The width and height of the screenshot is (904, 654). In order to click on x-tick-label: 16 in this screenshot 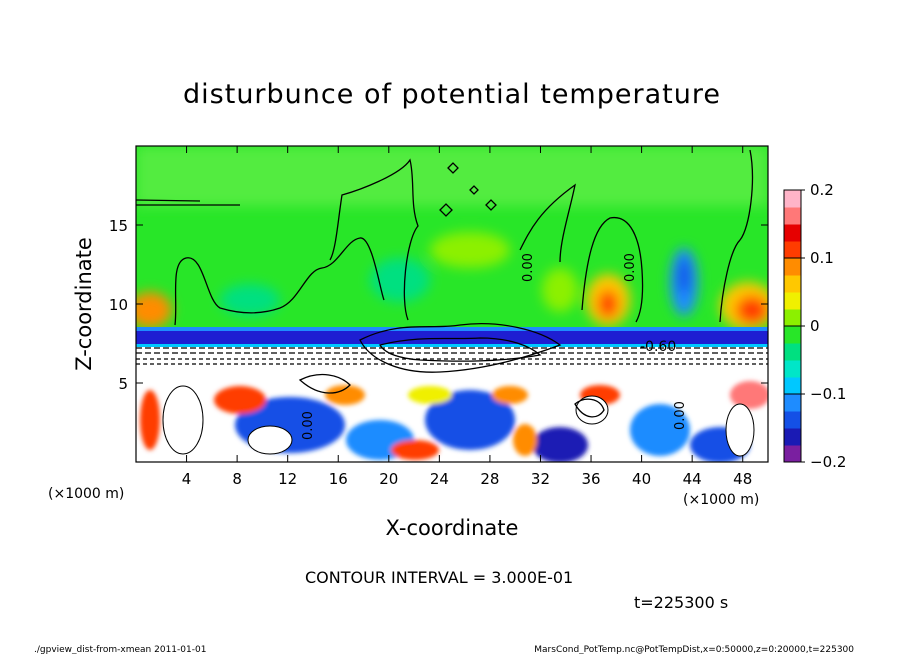, I will do `click(338, 479)`.